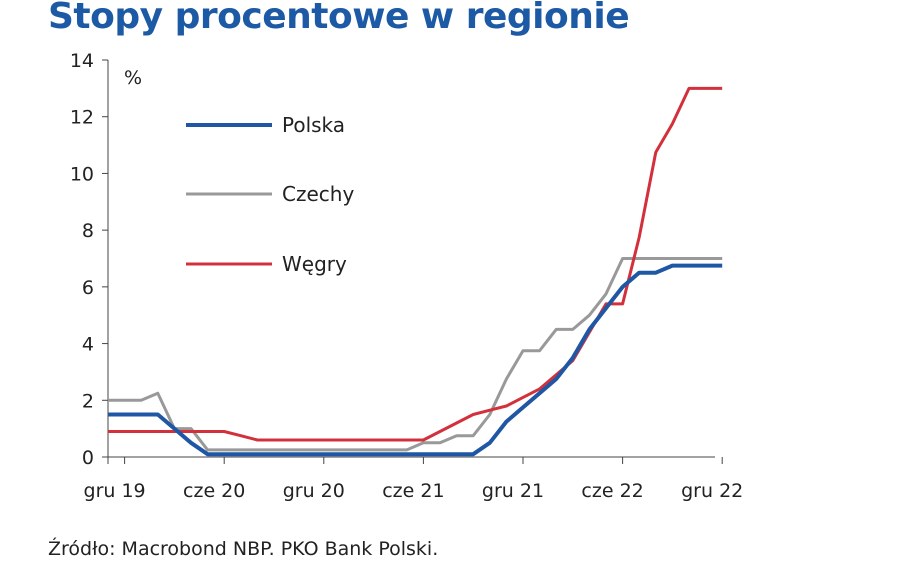 The height and width of the screenshot is (565, 920). What do you see at coordinates (314, 264) in the screenshot?
I see `legend-label: Węgry` at bounding box center [314, 264].